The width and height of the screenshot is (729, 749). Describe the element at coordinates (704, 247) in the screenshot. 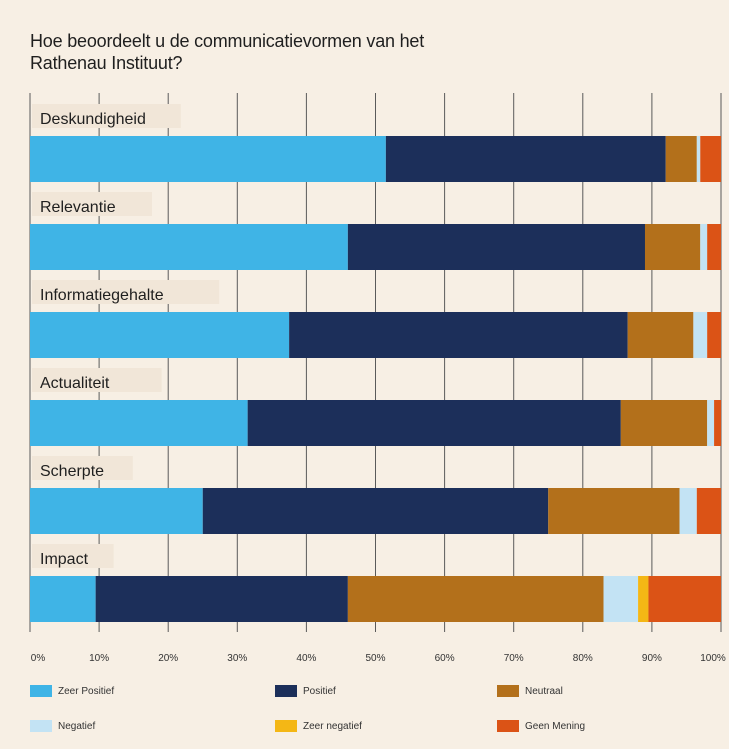

I see `bar-relevantie-negatief` at that location.